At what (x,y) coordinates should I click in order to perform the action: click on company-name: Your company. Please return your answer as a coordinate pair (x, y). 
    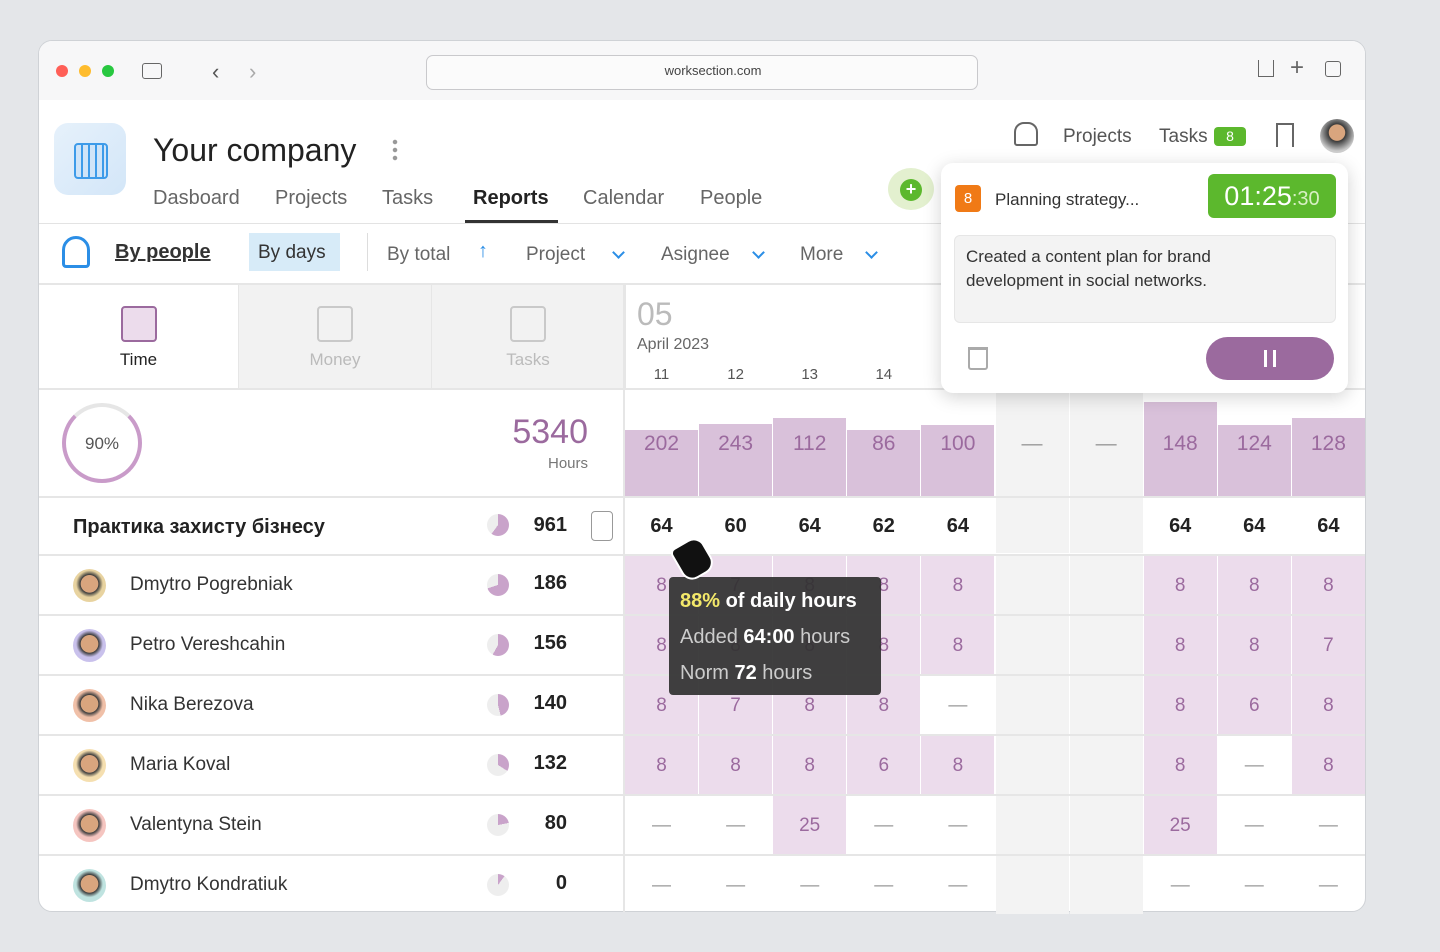
    Looking at the image, I should click on (255, 150).